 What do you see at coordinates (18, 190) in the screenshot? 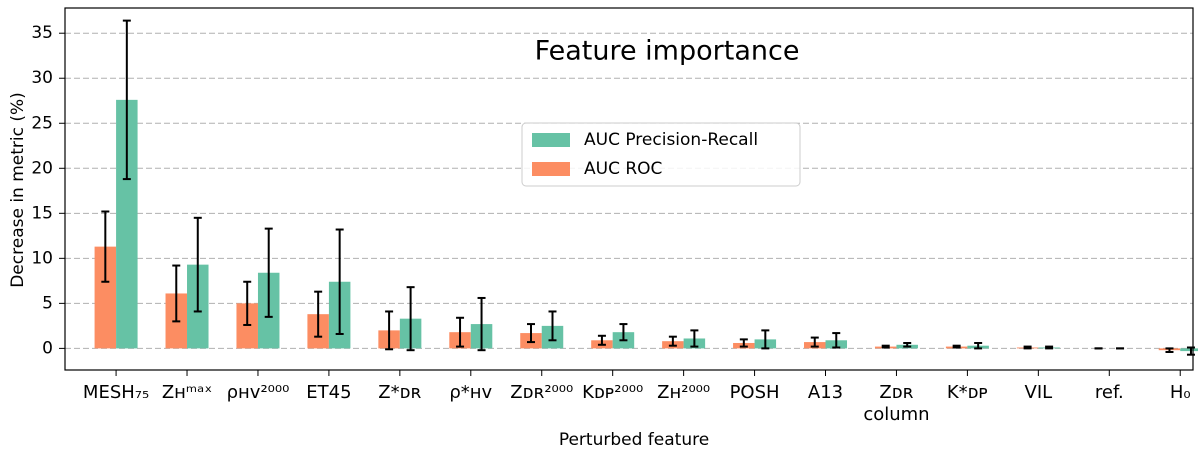
I see `y-axis-label: Decrease in metric (%)` at bounding box center [18, 190].